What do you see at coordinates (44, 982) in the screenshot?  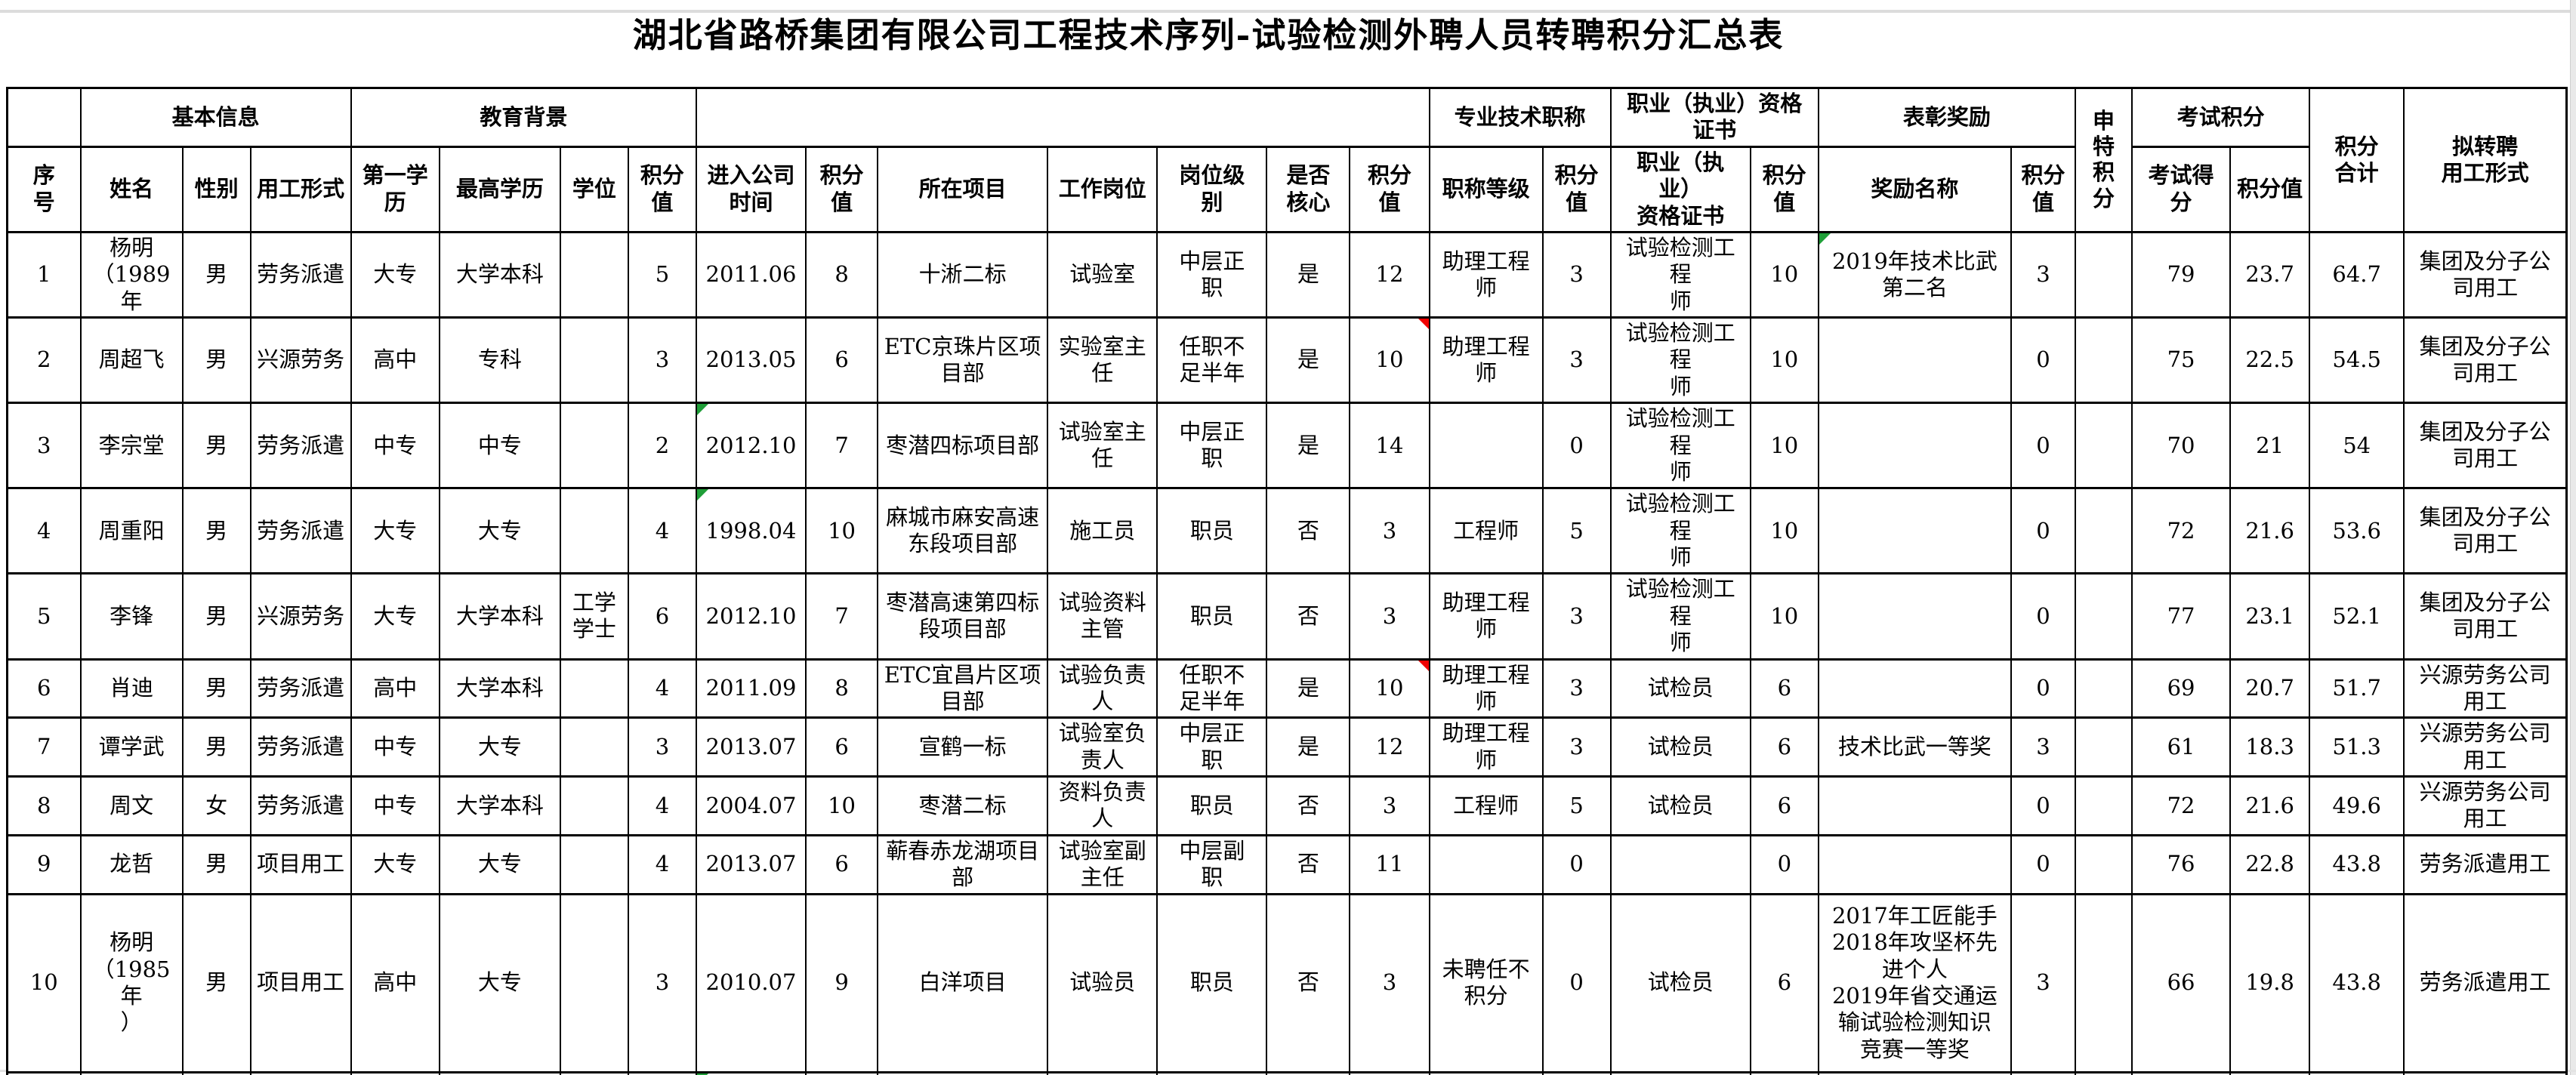 I see `cell-no: 10` at bounding box center [44, 982].